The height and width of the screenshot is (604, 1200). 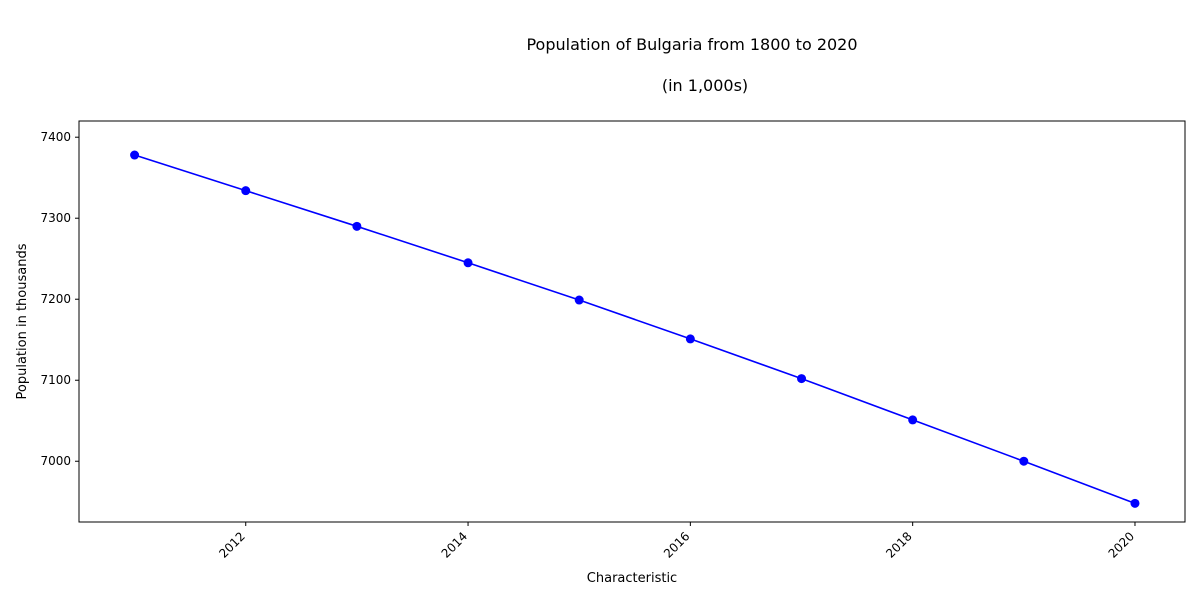 What do you see at coordinates (55, 299) in the screenshot?
I see `y-tick-label: 7200` at bounding box center [55, 299].